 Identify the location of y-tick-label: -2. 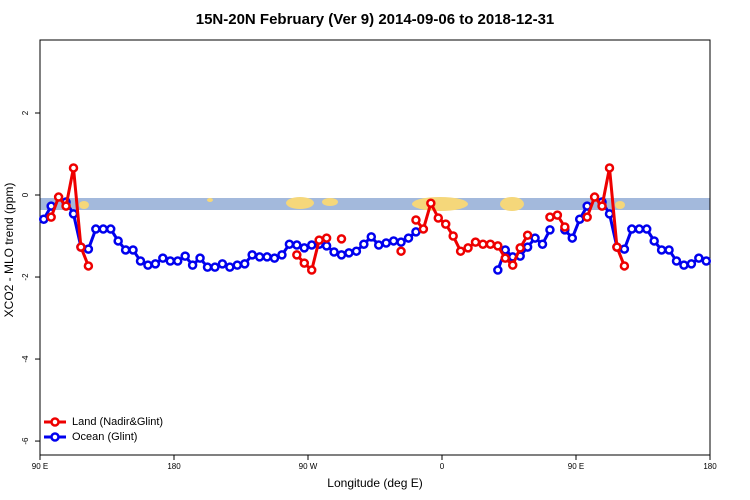
(25, 277).